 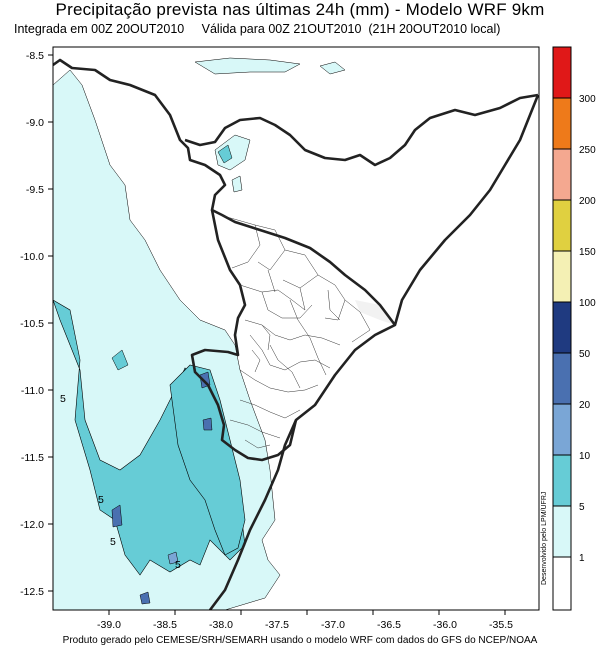 I want to click on x-tick-label: -37.5, so click(x=277, y=625).